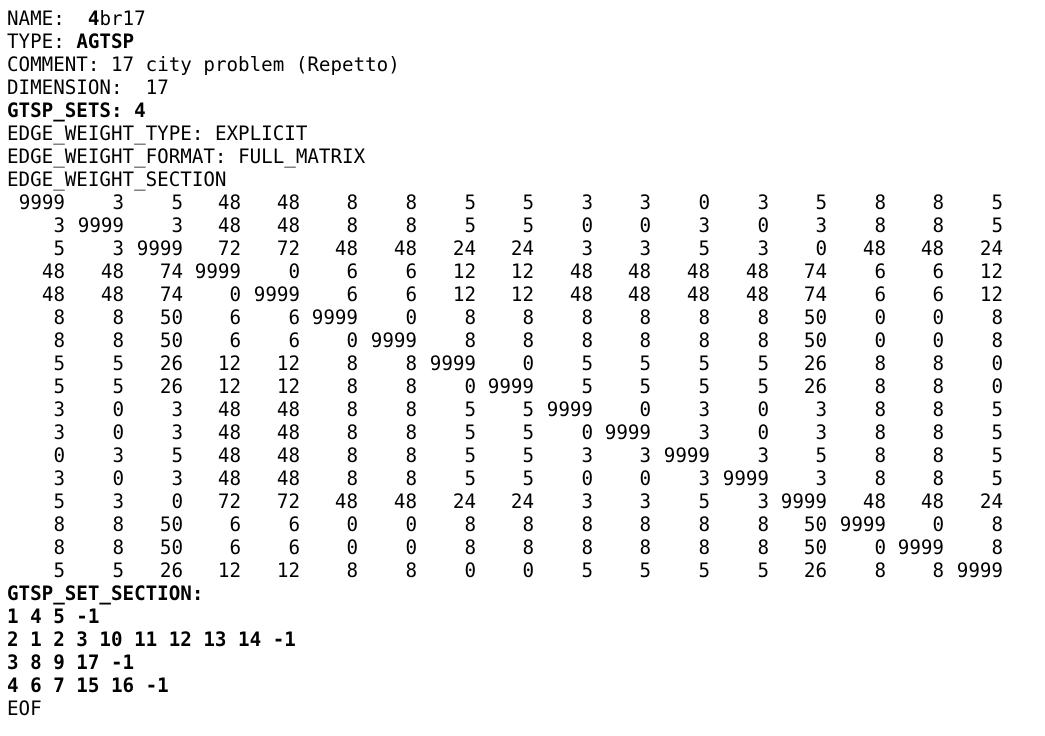 The width and height of the screenshot is (1045, 736). I want to click on edge-weight-format-label: EDGE_WEIGHT_FORMAT:, so click(117, 156).